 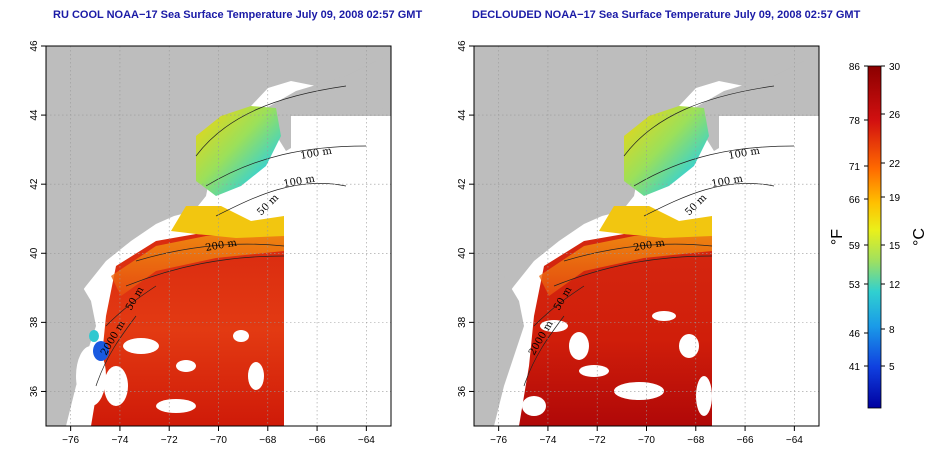 What do you see at coordinates (855, 246) in the screenshot?
I see `colorbar-f-label: 59` at bounding box center [855, 246].